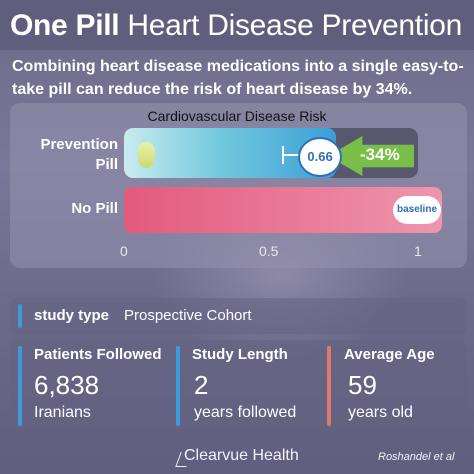  I want to click on error-bar-line, so click(292, 155).